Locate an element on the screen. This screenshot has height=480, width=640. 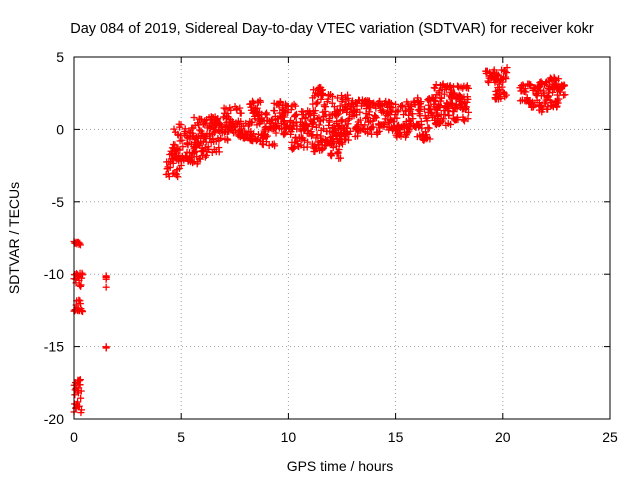
x-tick-label: 10 is located at coordinates (289, 437).